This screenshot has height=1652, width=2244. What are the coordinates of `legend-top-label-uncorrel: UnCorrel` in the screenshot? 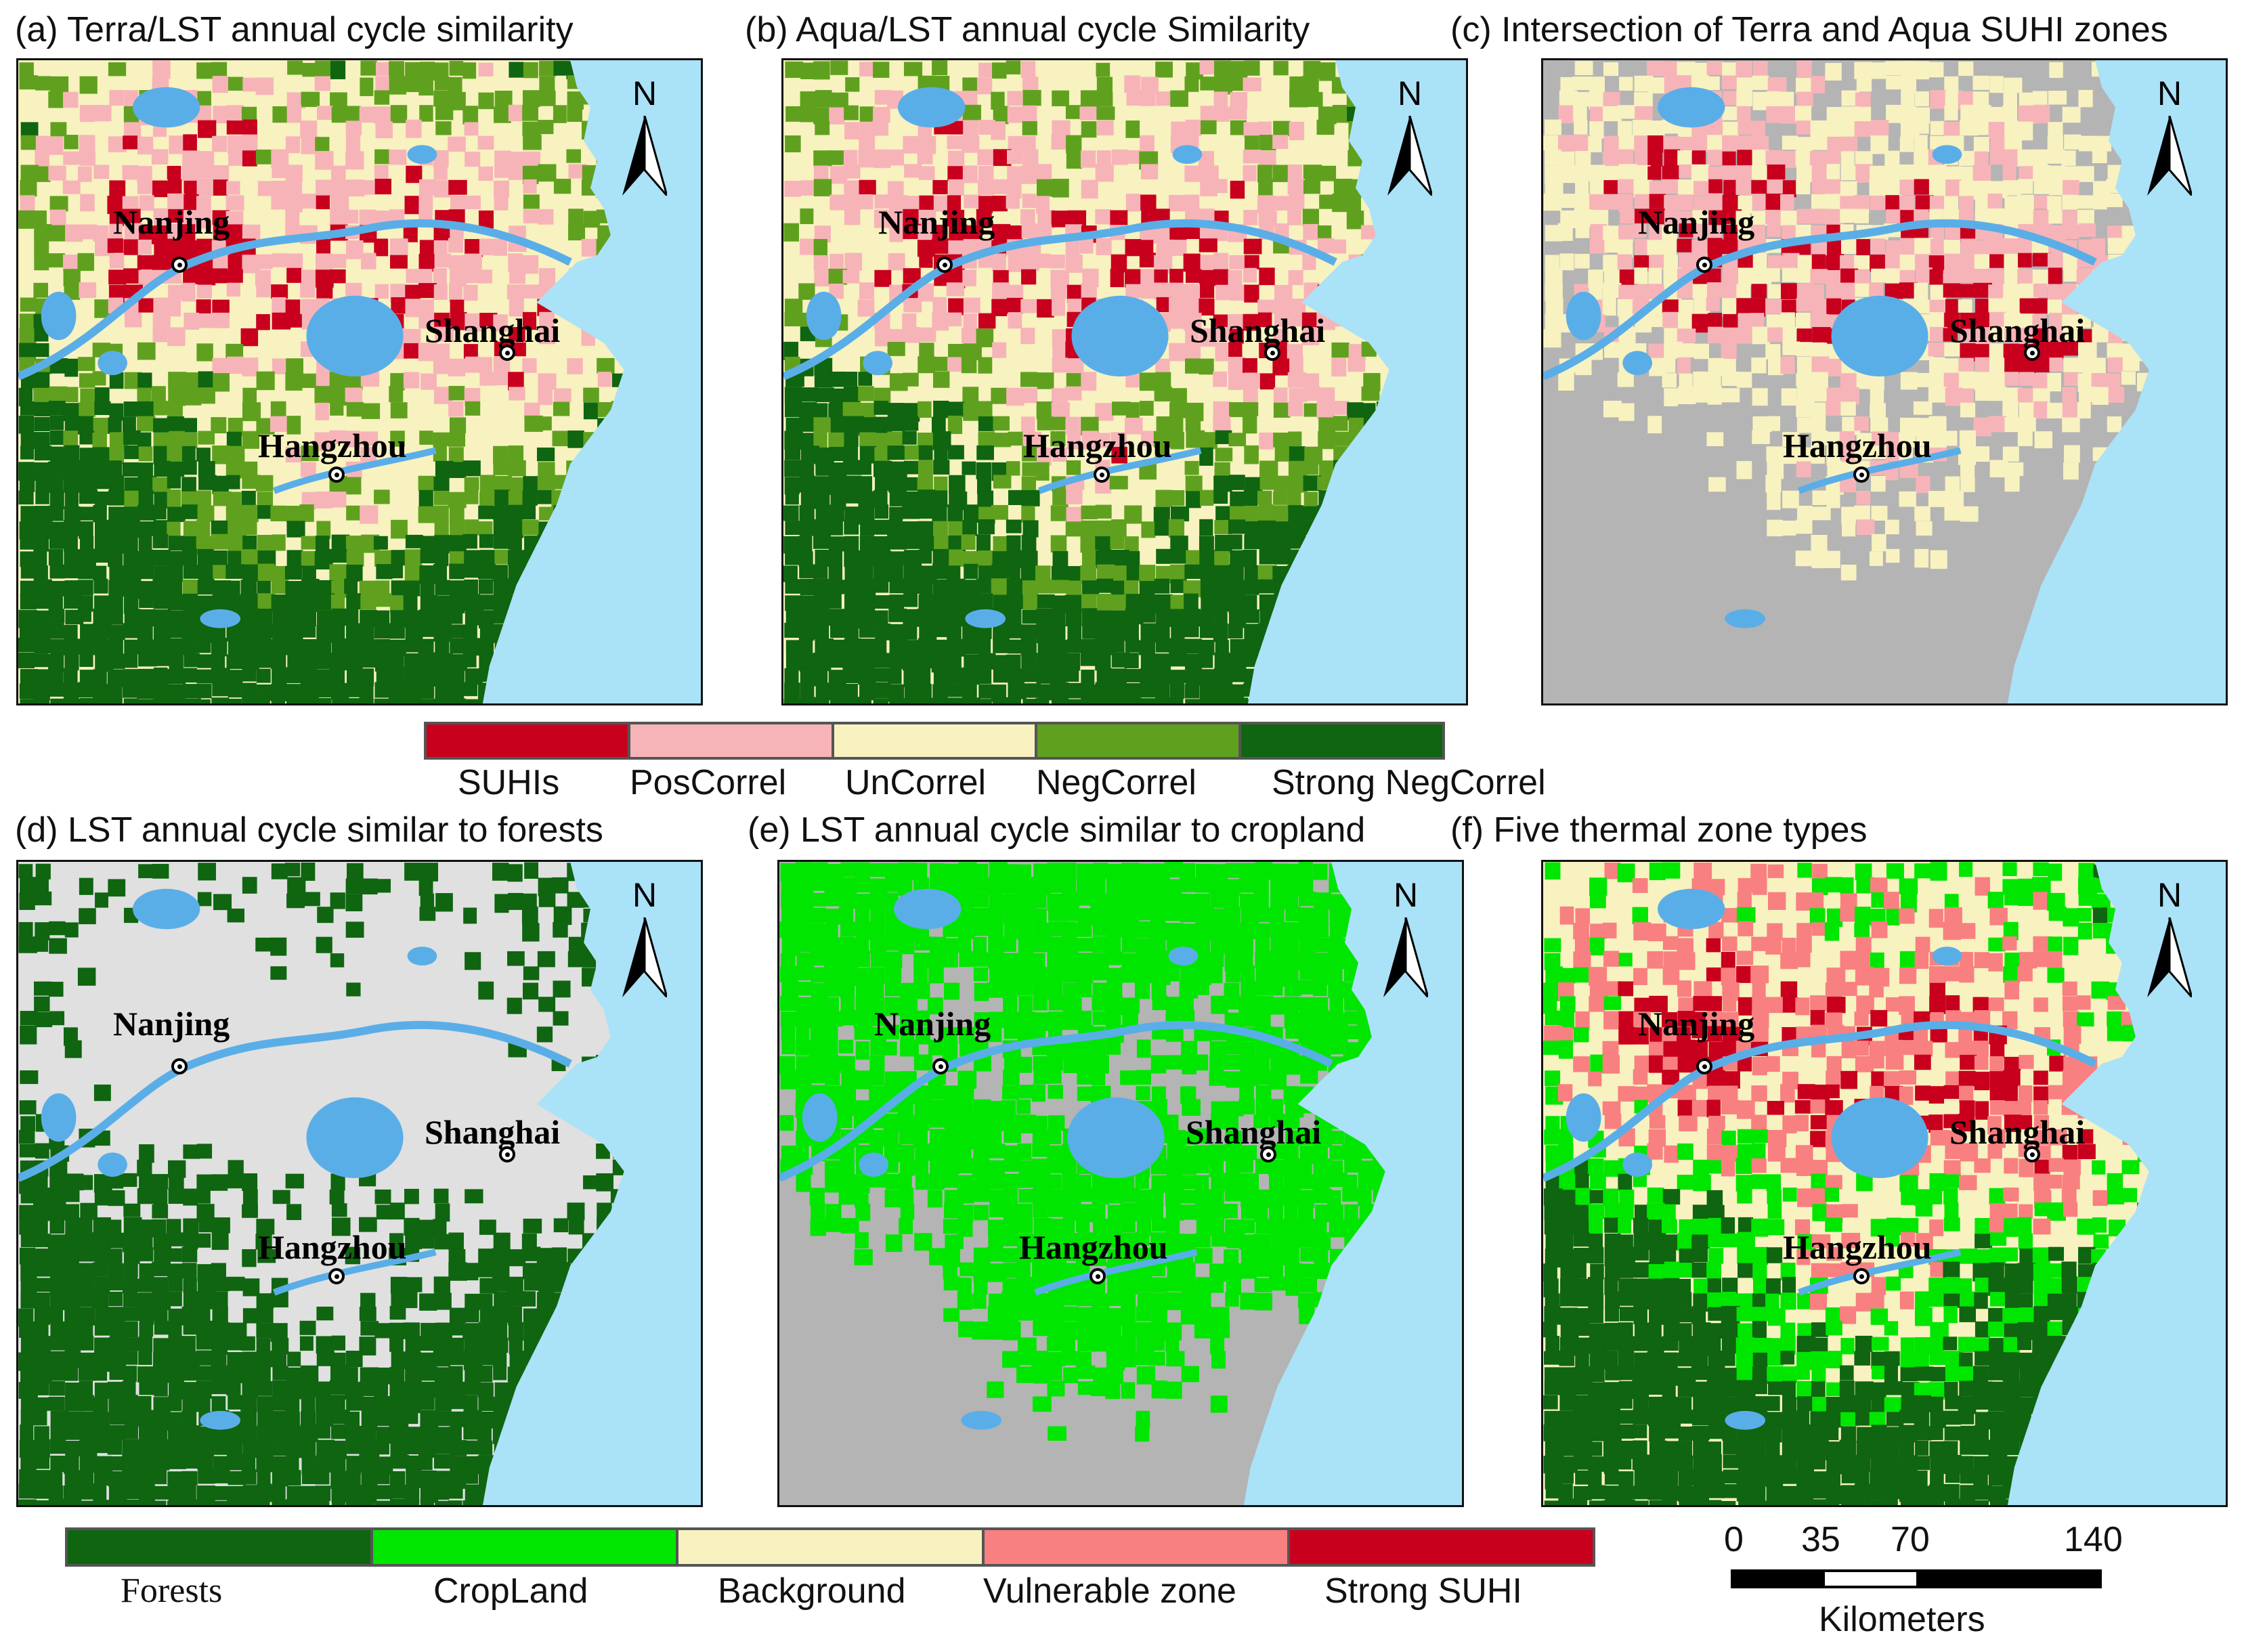 It's located at (916, 783).